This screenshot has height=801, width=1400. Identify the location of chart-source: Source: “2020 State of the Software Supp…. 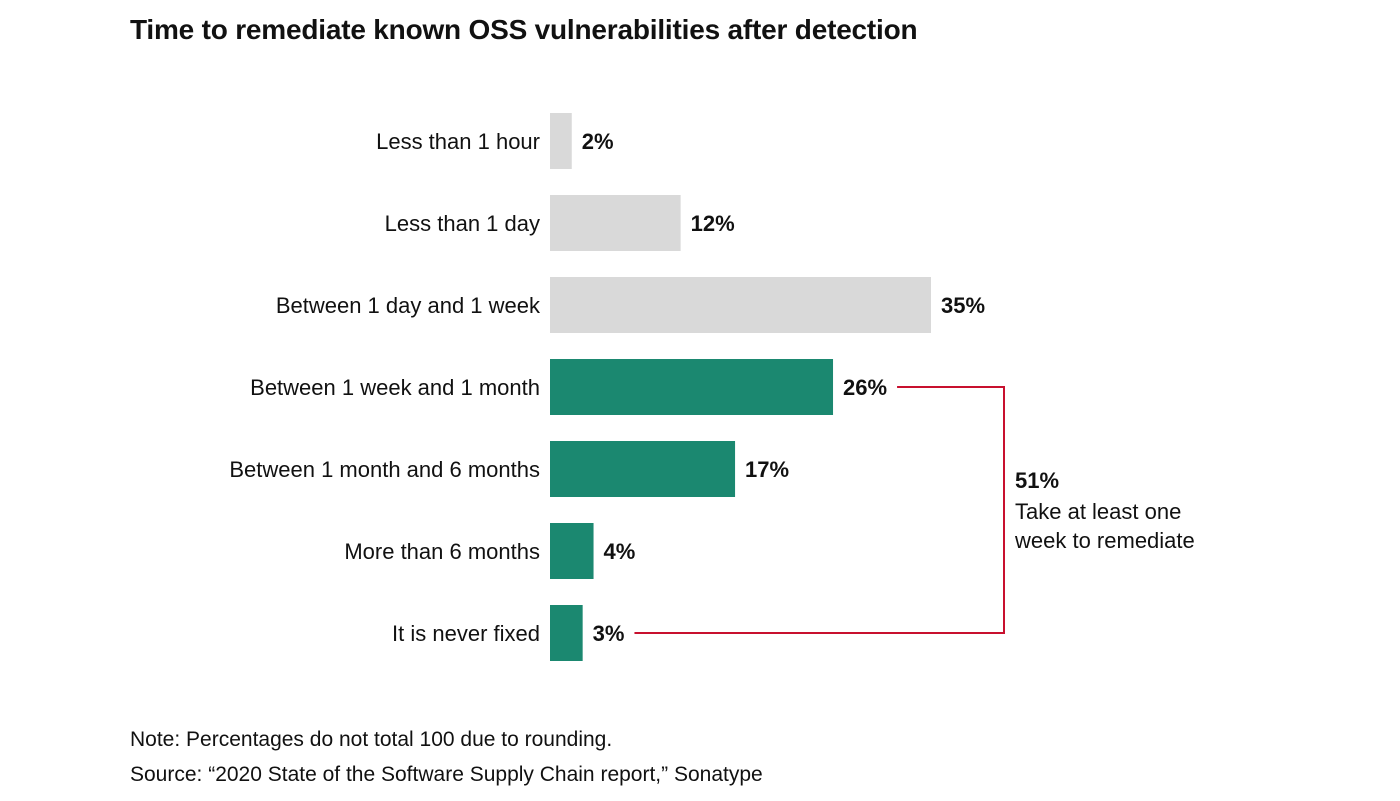
(446, 774).